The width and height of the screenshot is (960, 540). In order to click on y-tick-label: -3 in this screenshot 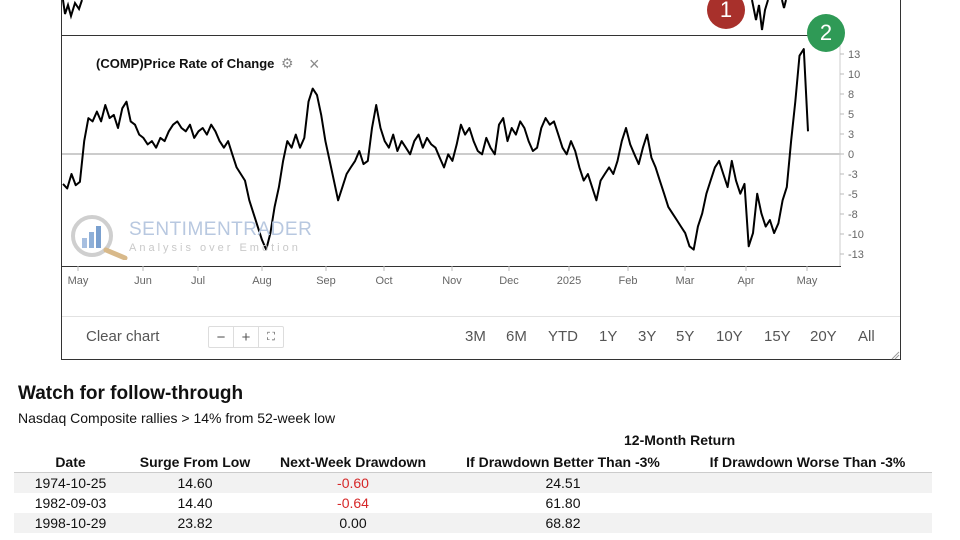, I will do `click(853, 175)`.